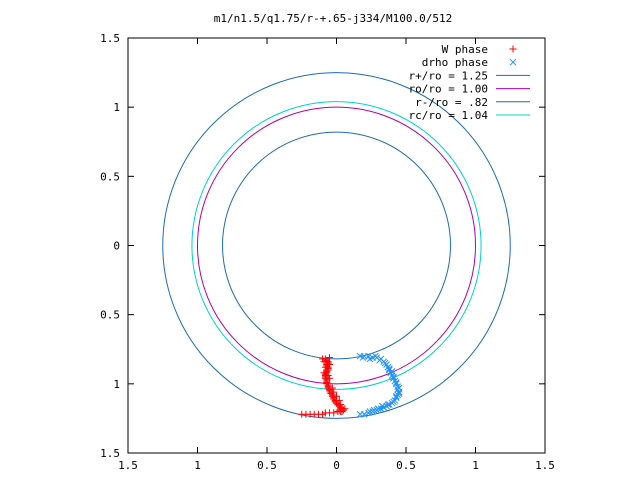 The height and width of the screenshot is (480, 640). I want to click on legend-label: r-/ro = .82, so click(451, 102).